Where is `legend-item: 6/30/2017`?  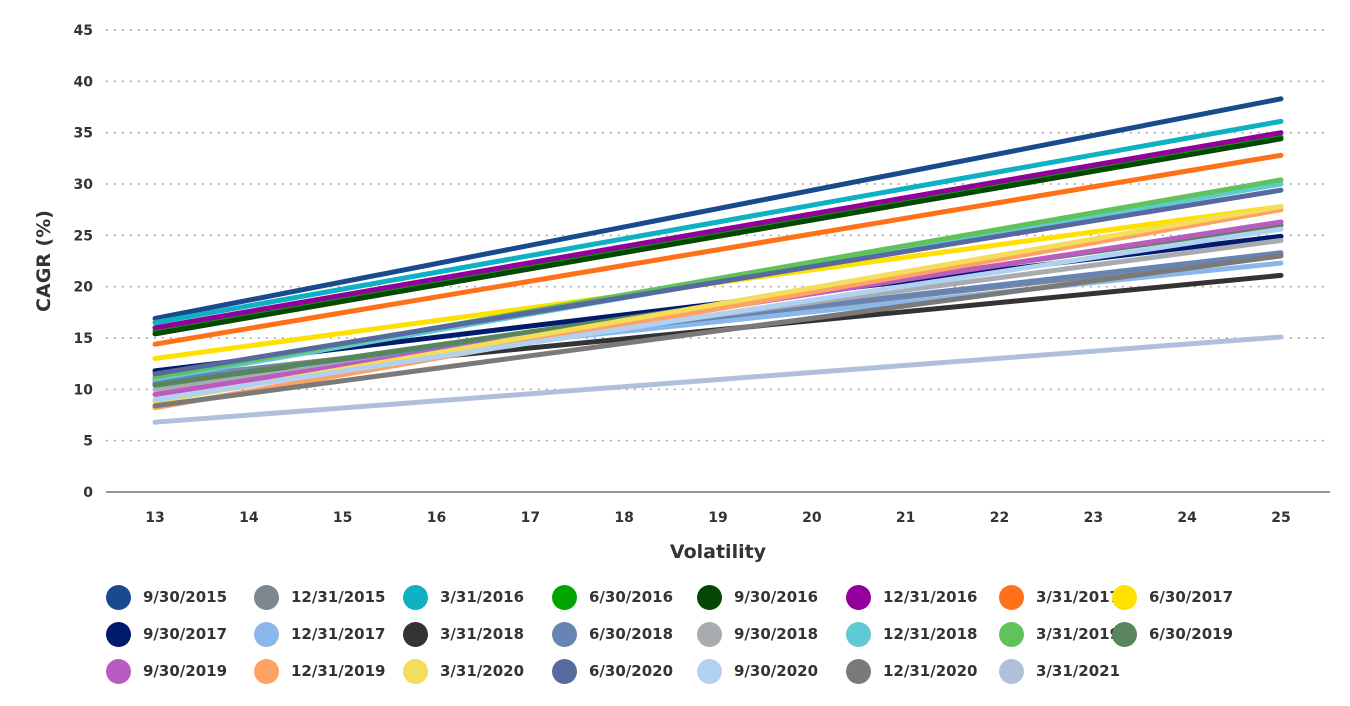 legend-item: 6/30/2017 is located at coordinates (1172, 597).